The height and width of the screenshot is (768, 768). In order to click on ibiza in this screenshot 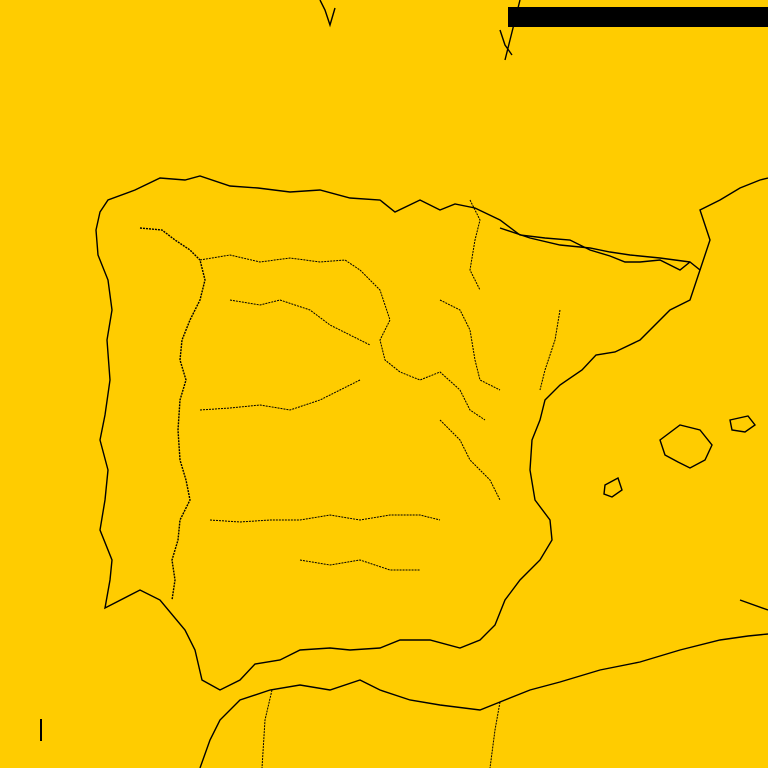, I will do `click(613, 487)`.